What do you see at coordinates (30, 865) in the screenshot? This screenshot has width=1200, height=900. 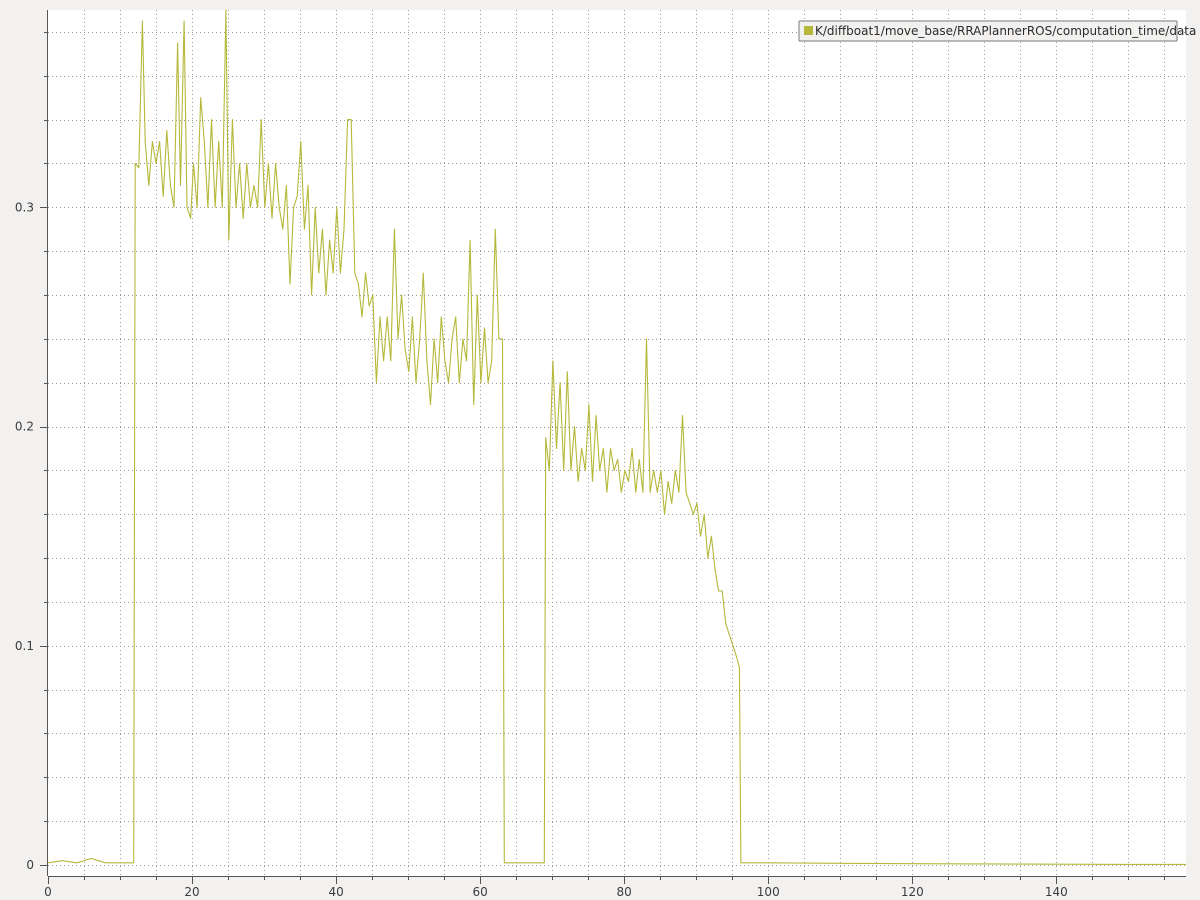 I see `y-tick-label: 0` at bounding box center [30, 865].